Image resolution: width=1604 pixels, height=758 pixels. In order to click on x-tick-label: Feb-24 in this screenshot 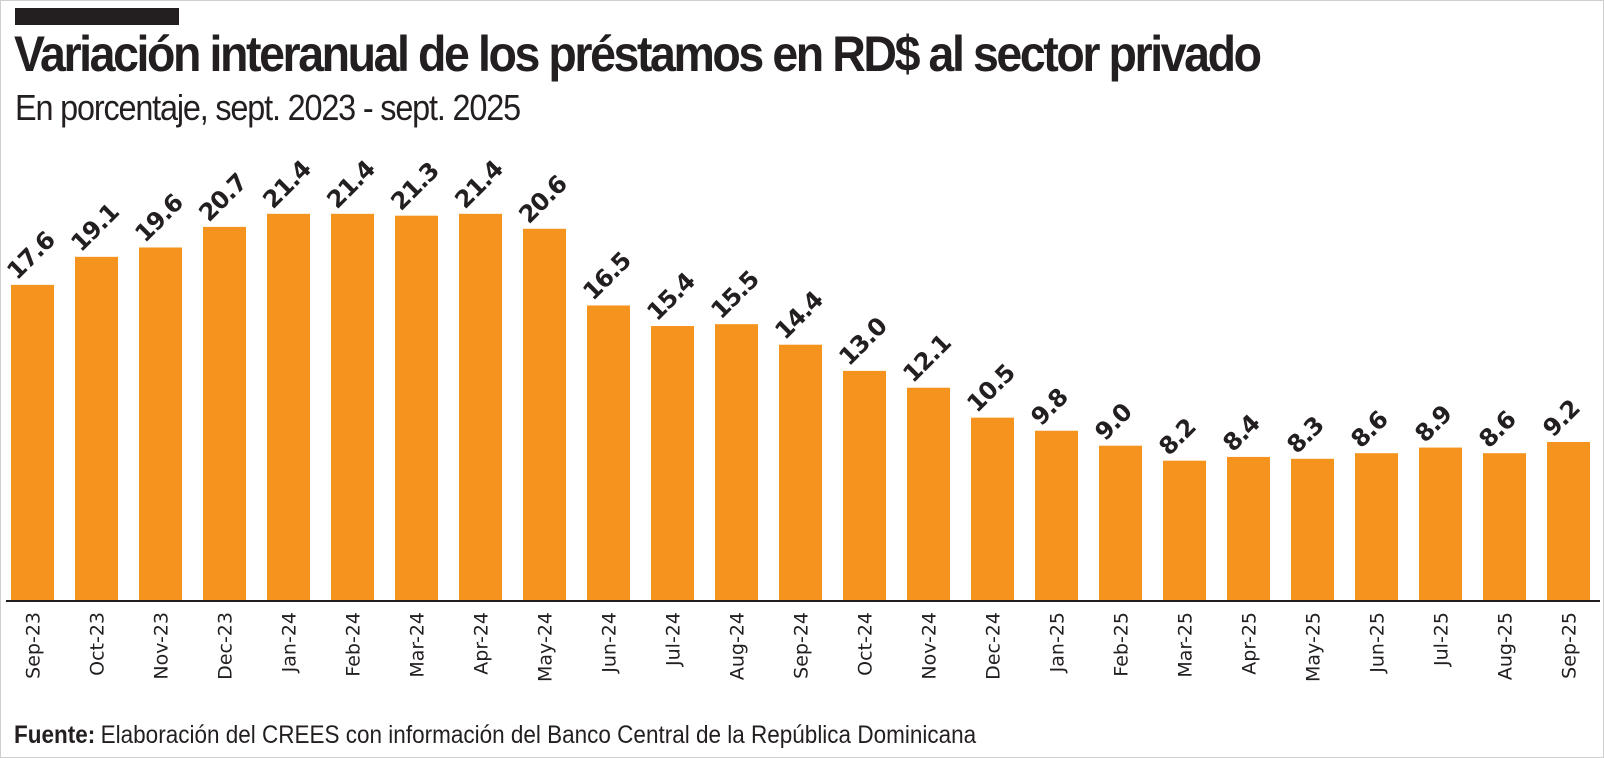, I will do `click(354, 644)`.